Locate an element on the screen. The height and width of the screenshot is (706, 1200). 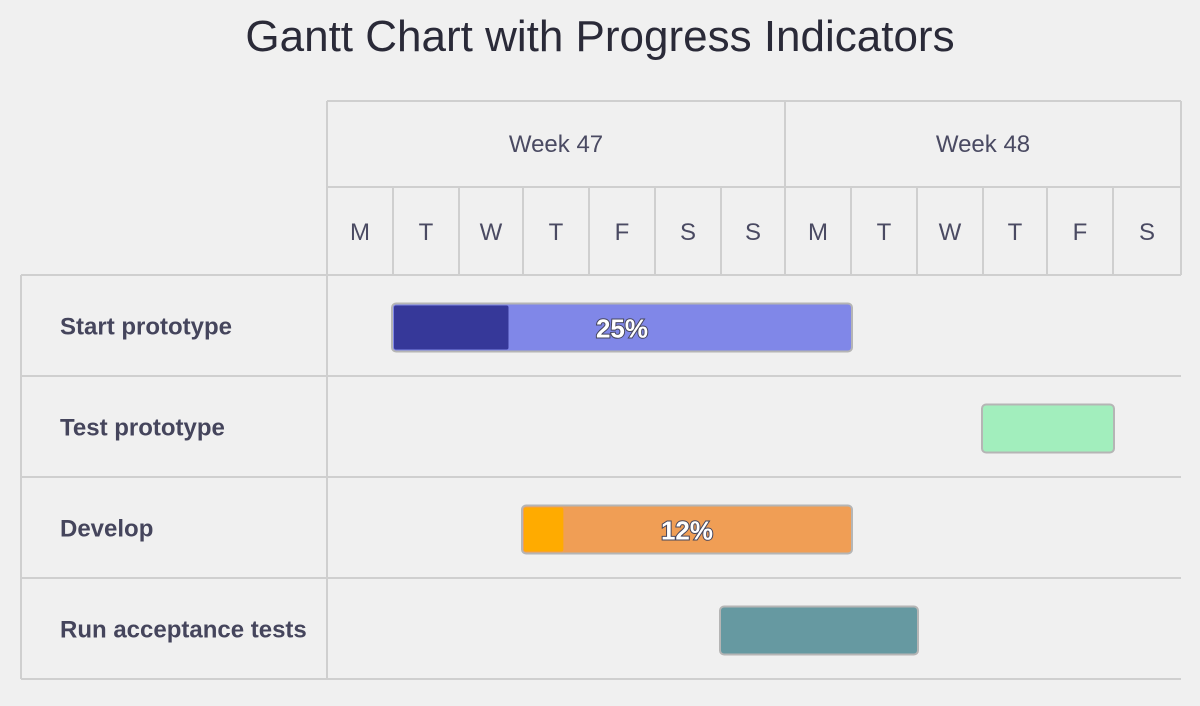
task-bar-group: 12% is located at coordinates (687, 529).